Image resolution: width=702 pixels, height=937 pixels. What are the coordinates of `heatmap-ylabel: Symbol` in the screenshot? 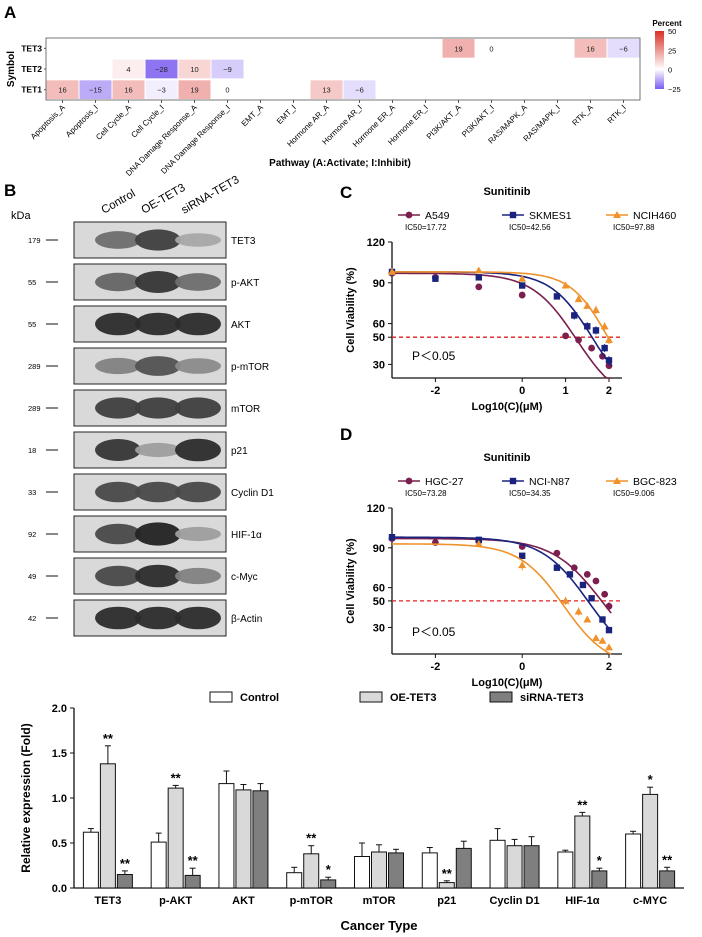 It's located at (11, 69).